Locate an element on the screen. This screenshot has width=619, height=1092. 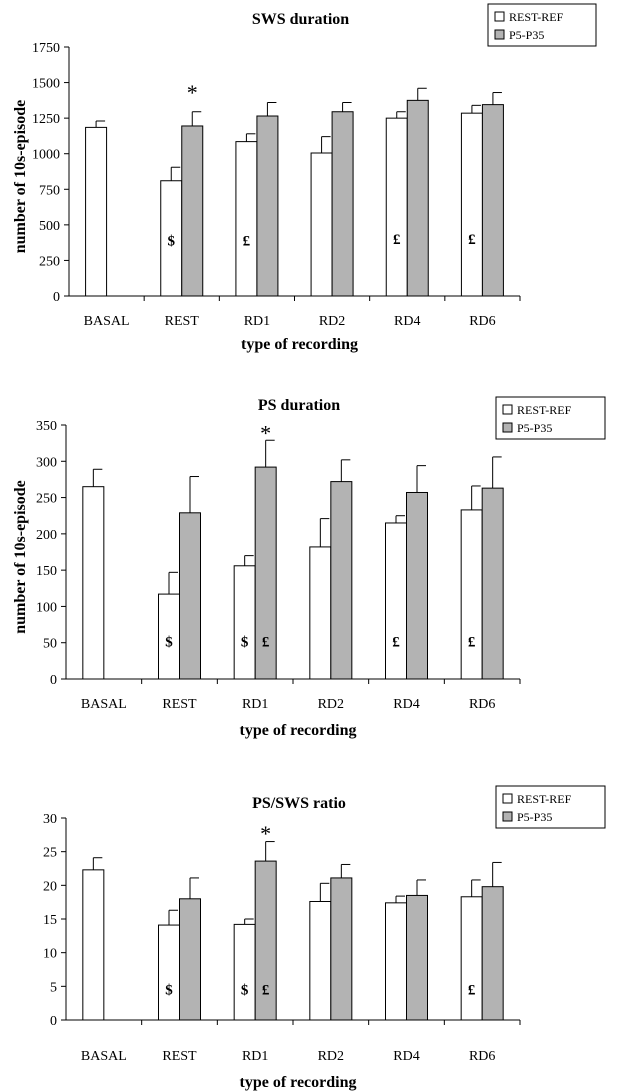
y-tick-label: 20 is located at coordinates (50, 886).